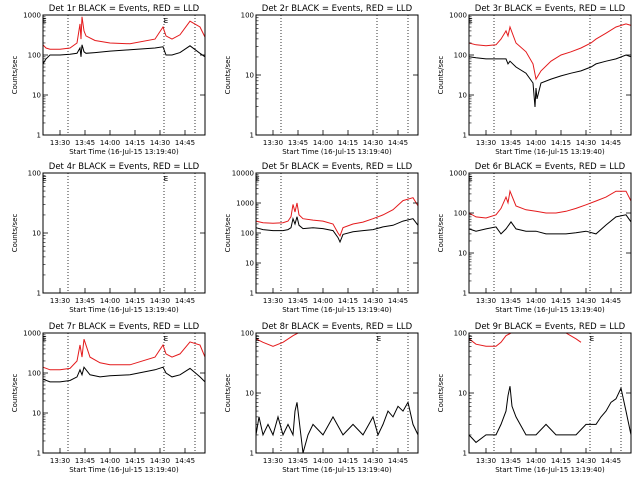 This screenshot has width=640, height=480. What do you see at coordinates (550, 327) in the screenshot?
I see `panel-title: Det 9r BLACK = Events, RED = LLD` at bounding box center [550, 327].